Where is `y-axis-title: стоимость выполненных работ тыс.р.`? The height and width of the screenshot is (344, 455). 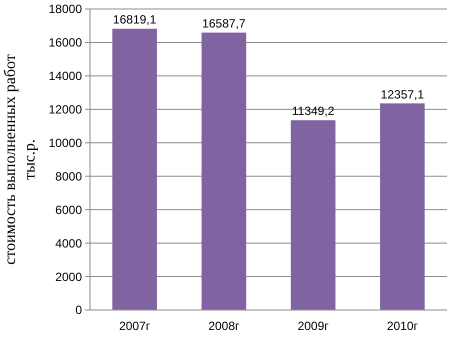
y-axis-title: стоимость выполненных работ тыс.р. is located at coordinates (20, 159).